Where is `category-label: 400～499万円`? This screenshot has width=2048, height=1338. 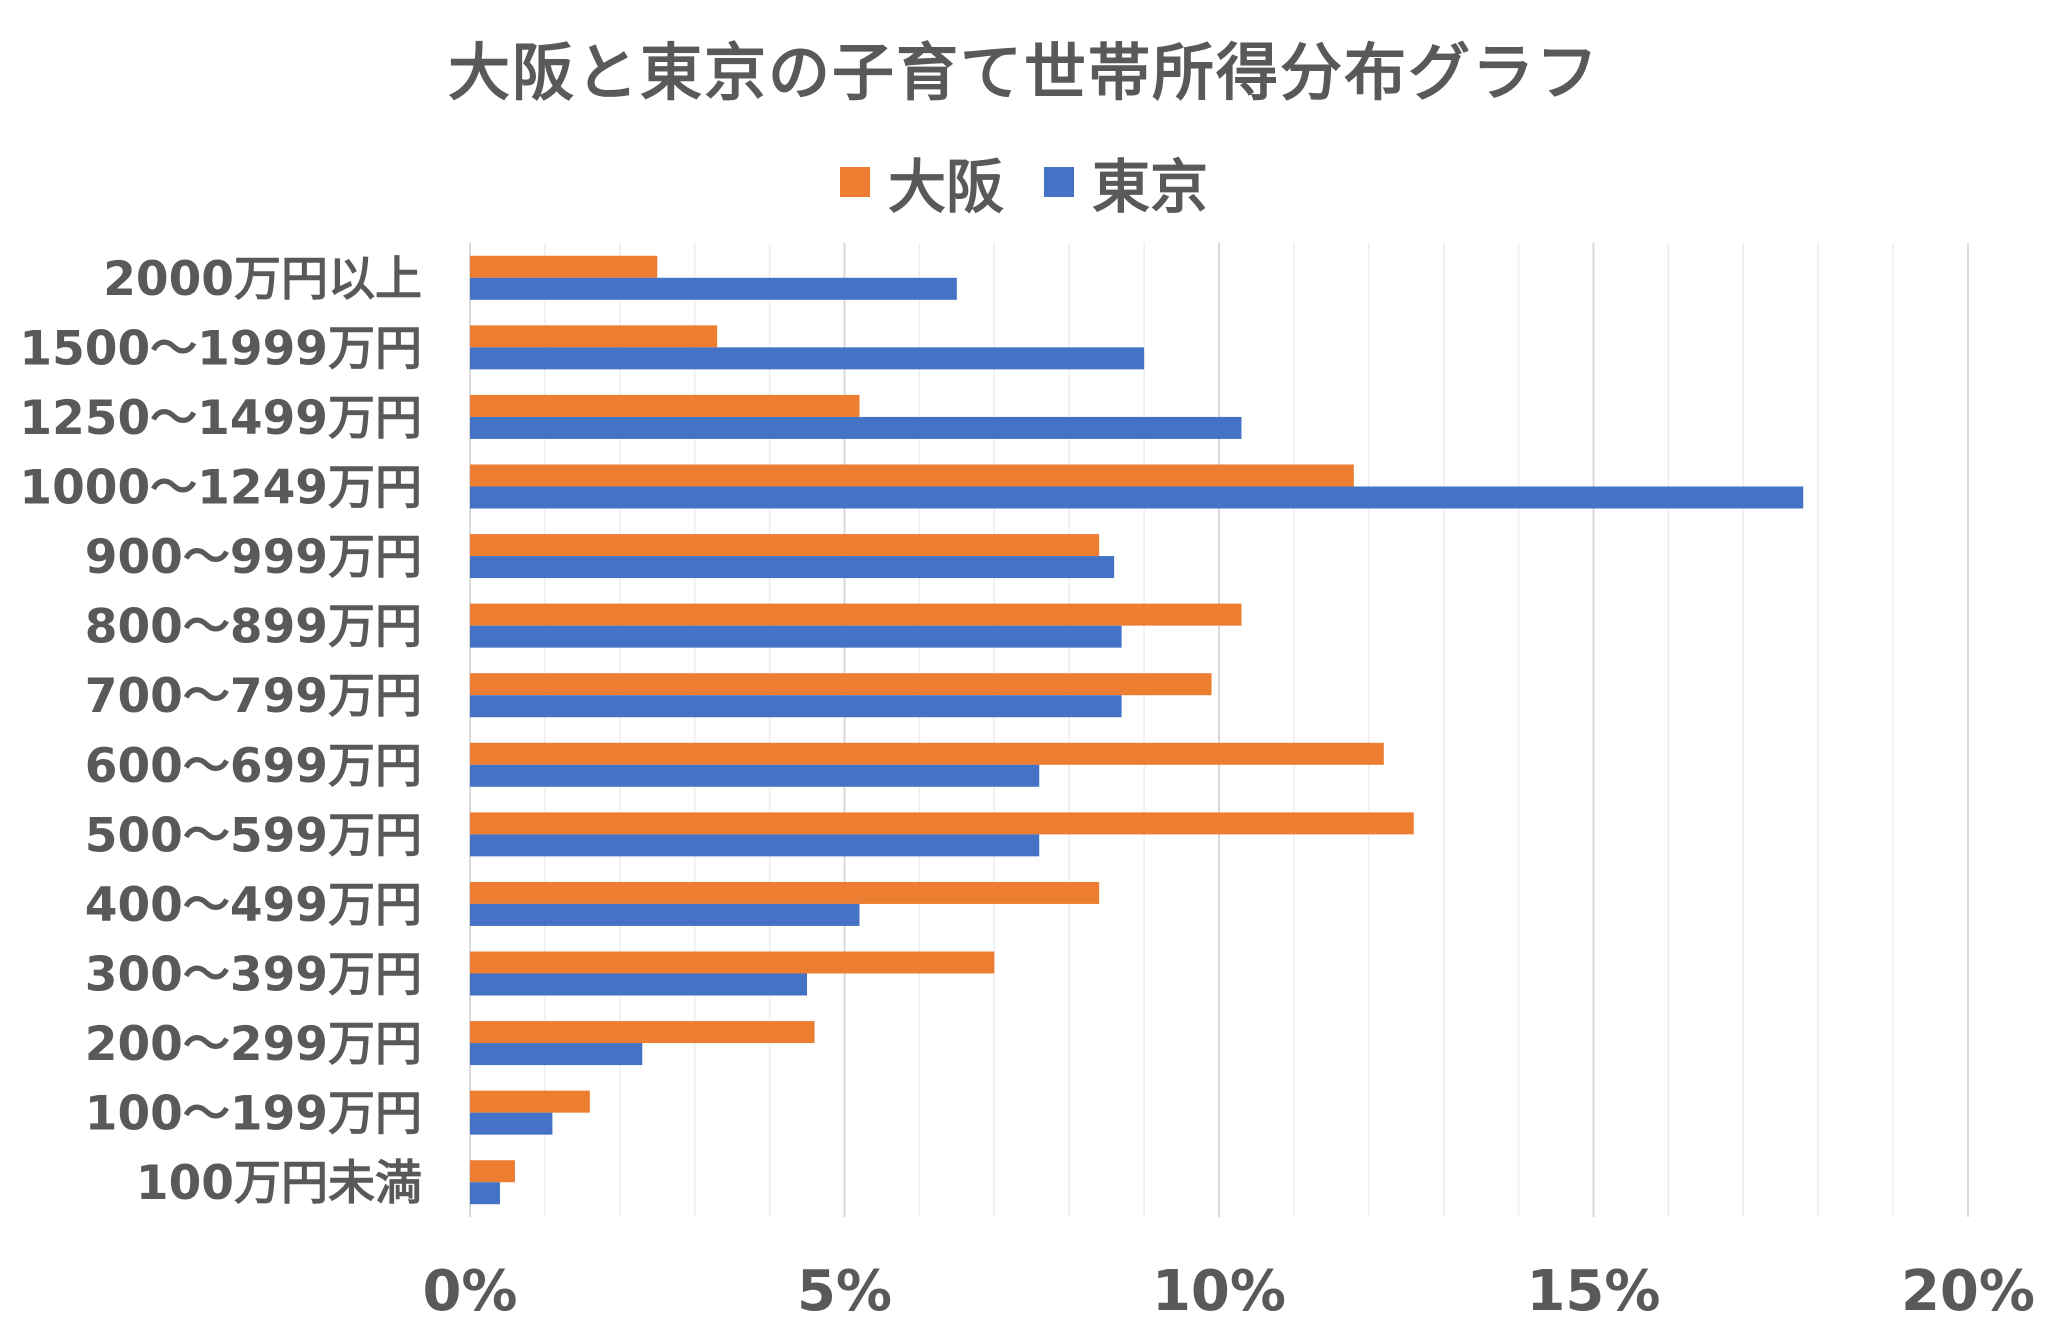
category-label: 400～499万円 is located at coordinates (253, 905).